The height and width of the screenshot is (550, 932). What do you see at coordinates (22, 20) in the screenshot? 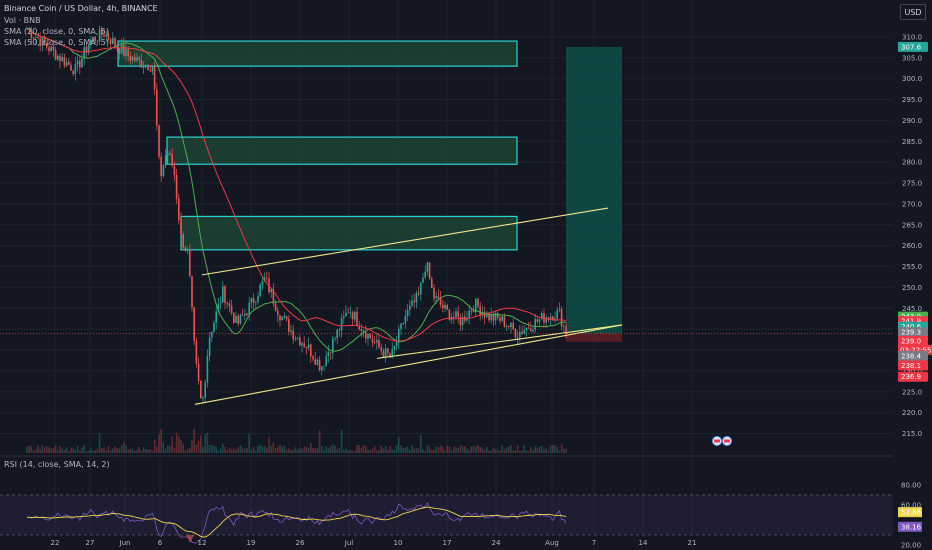
I see `volume-legend: Vol · BNB` at bounding box center [22, 20].